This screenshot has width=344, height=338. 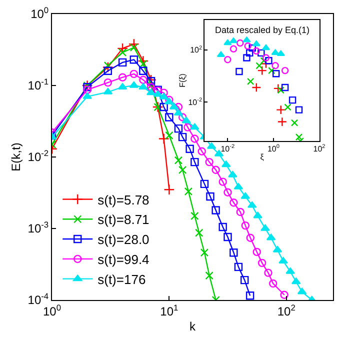 I want to click on y-tick-label: 10$^{0}$, so click(x=39, y=13).